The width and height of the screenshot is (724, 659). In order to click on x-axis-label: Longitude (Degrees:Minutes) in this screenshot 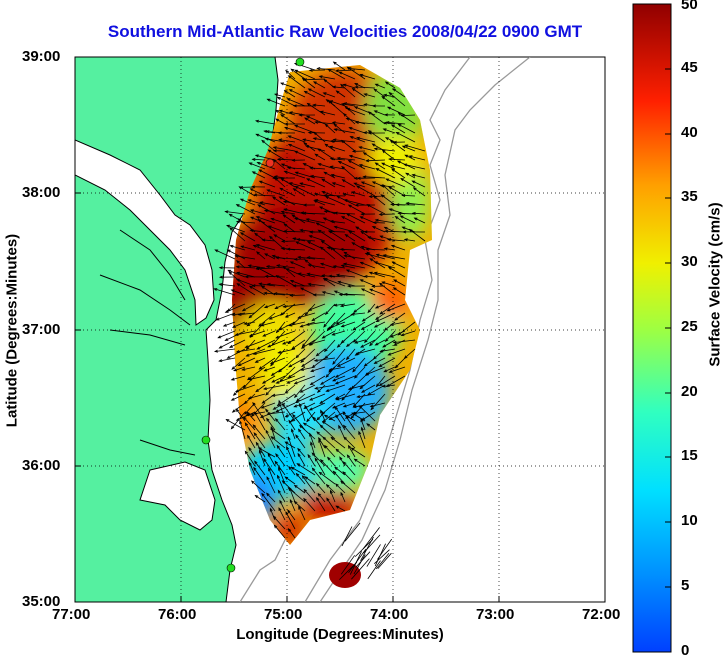, I will do `click(340, 634)`.